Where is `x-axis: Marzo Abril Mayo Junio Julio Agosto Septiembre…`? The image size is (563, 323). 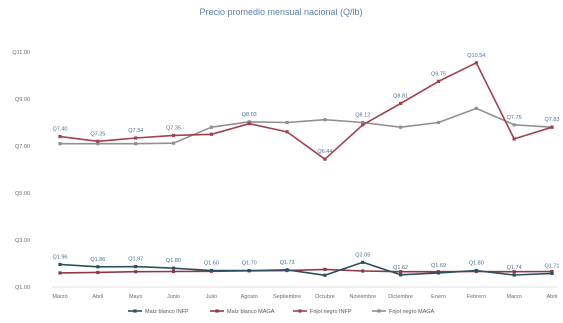
x-axis: Marzo Abril Mayo Junio Julio Agosto Septiembre… is located at coordinates (305, 293).